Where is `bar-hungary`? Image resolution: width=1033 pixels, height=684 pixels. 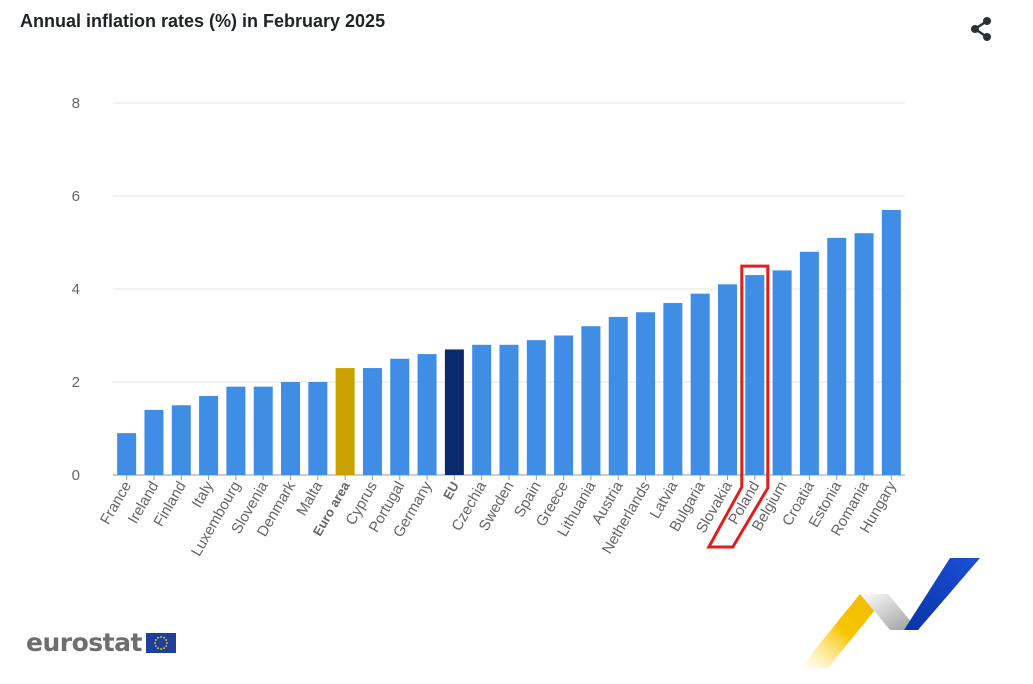 bar-hungary is located at coordinates (891, 342).